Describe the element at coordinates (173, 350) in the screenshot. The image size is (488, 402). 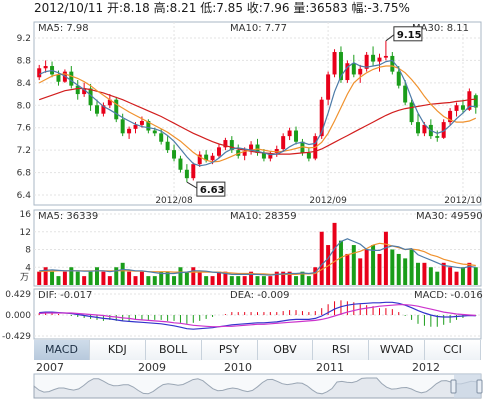
I see `tab-boll: BOLL` at that location.